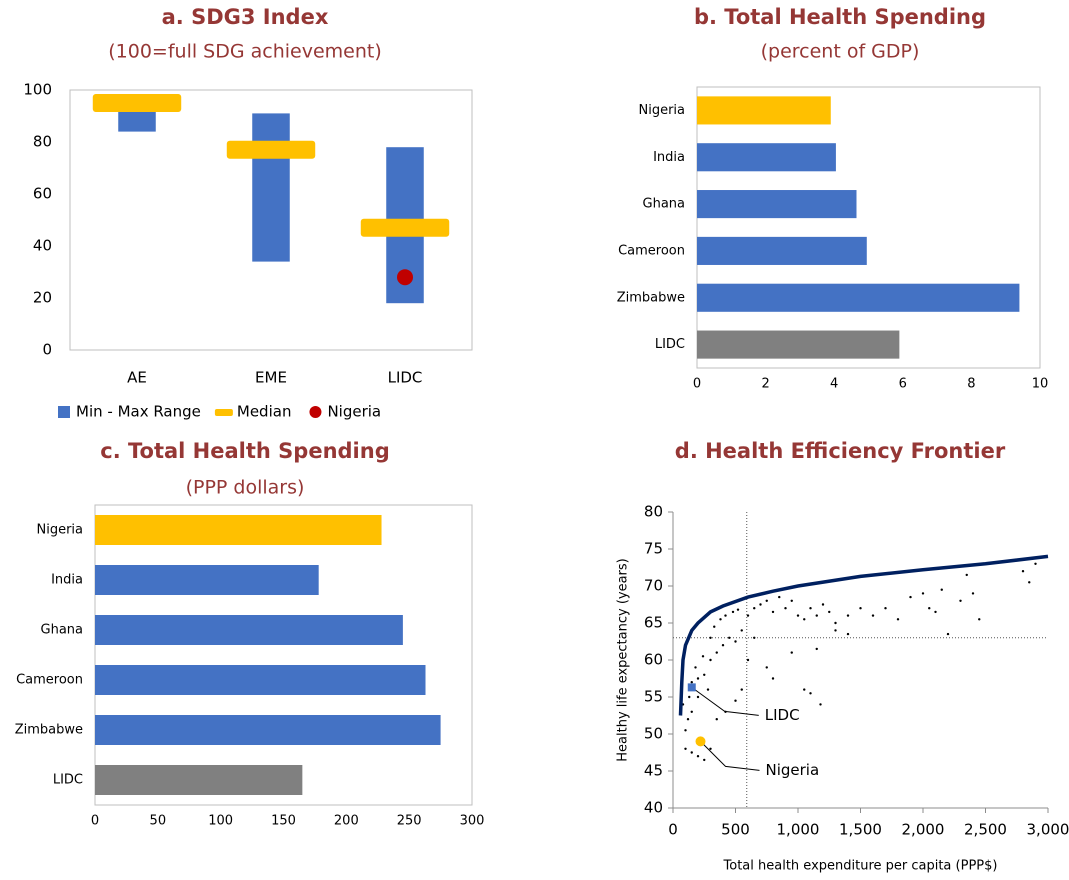  What do you see at coordinates (840, 451) in the screenshot?
I see `chart-title: d. Health Efficiency Frontier` at bounding box center [840, 451].